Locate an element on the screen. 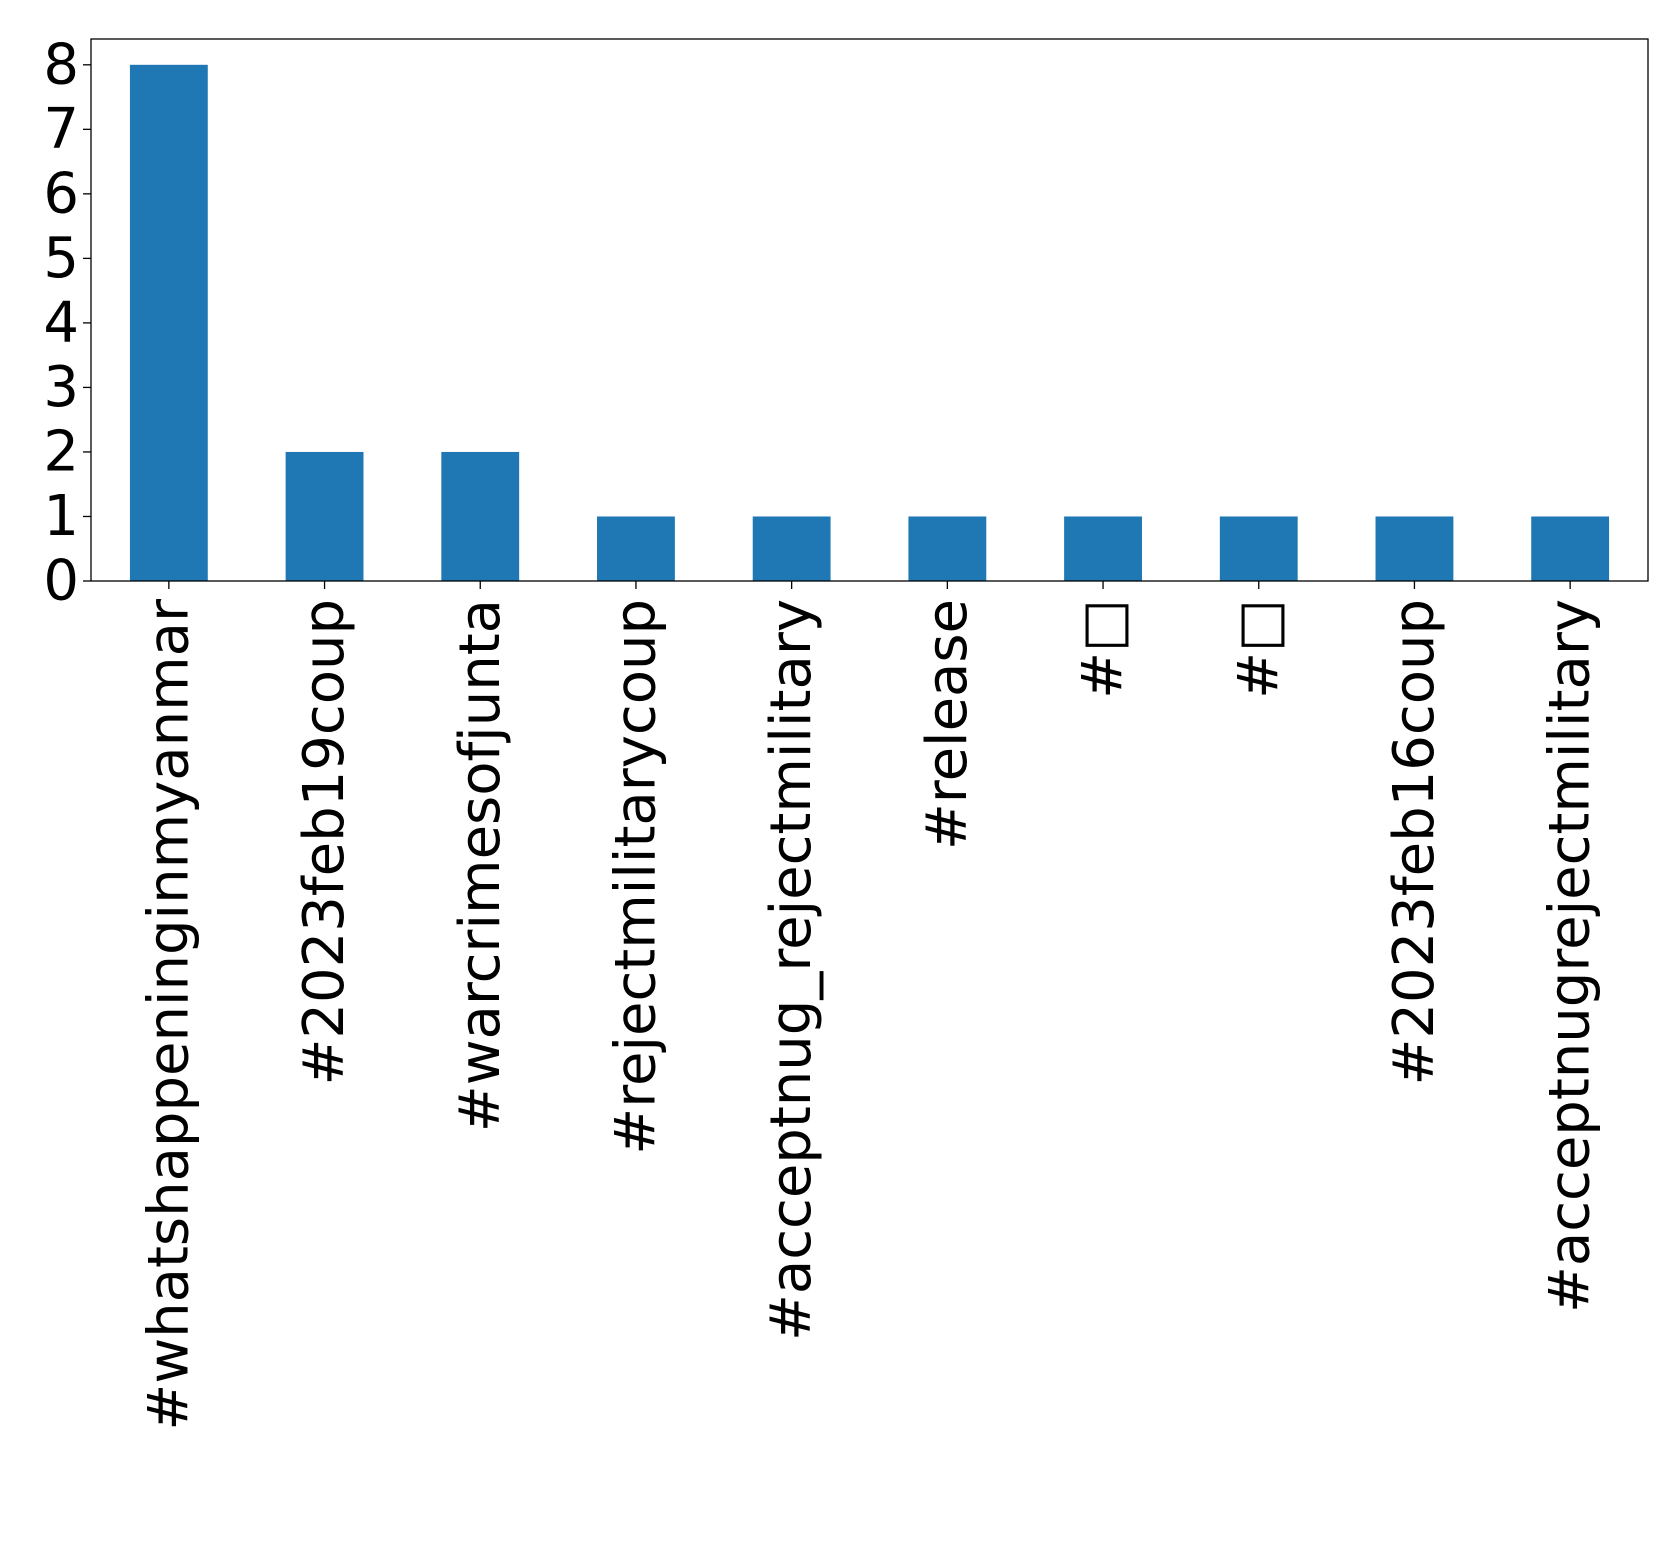 This screenshot has width=1679, height=1560. y-tick-label-0: 0 is located at coordinates (61, 581).